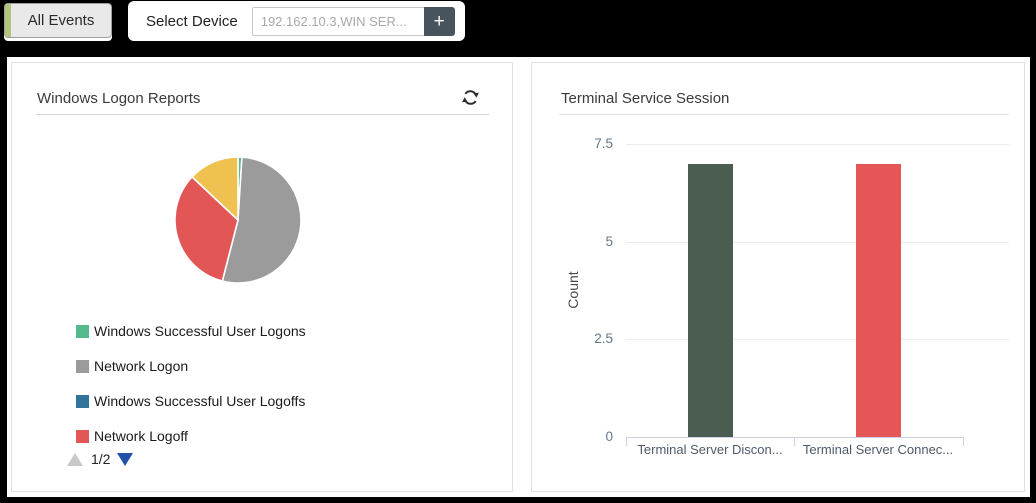 This screenshot has width=1036, height=503. I want to click on all-events-accent-strip, so click(8, 20).